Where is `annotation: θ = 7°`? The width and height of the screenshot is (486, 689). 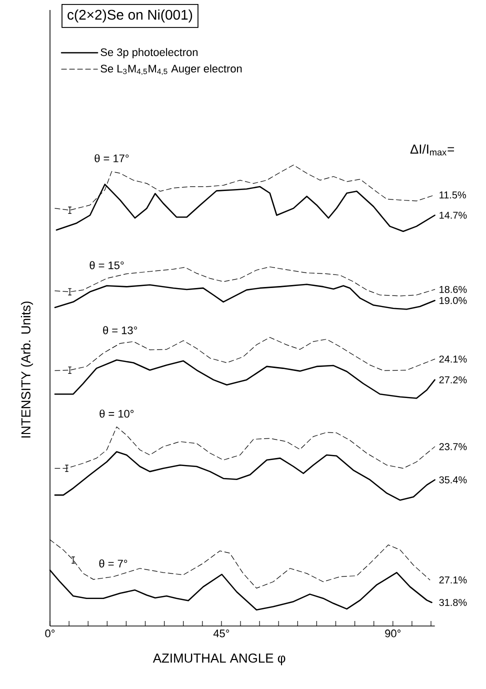 annotation: θ = 7° is located at coordinates (113, 563).